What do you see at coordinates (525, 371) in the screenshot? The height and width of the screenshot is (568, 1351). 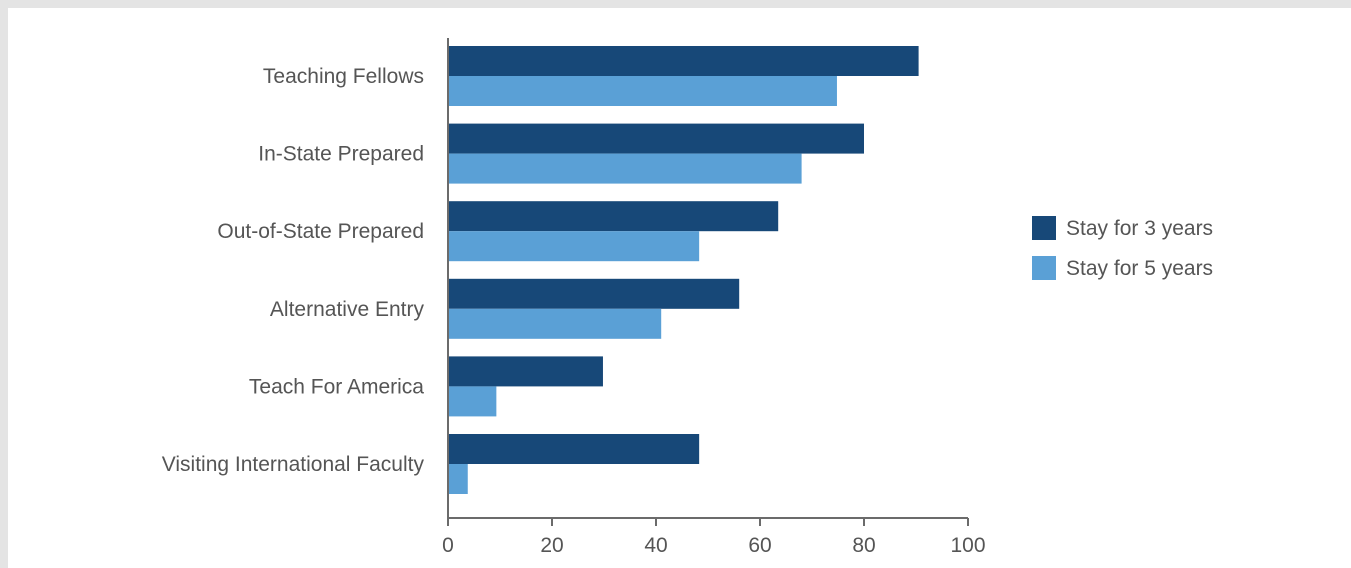 I see `bar-teach-for-america-stay-for-3-years` at bounding box center [525, 371].